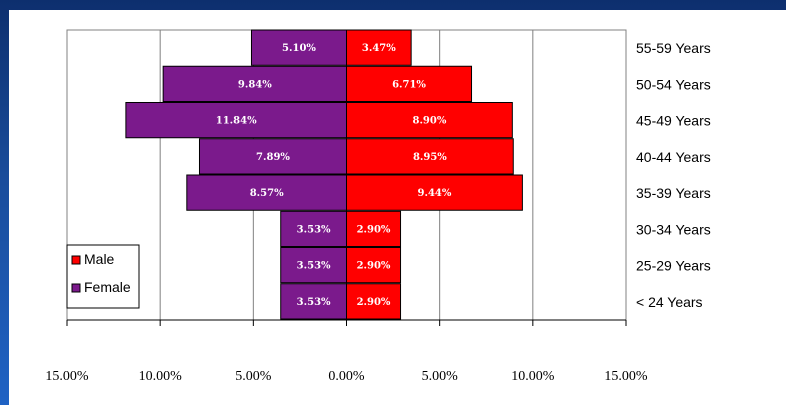  I want to click on bar-label-male: 8.95%, so click(430, 157).